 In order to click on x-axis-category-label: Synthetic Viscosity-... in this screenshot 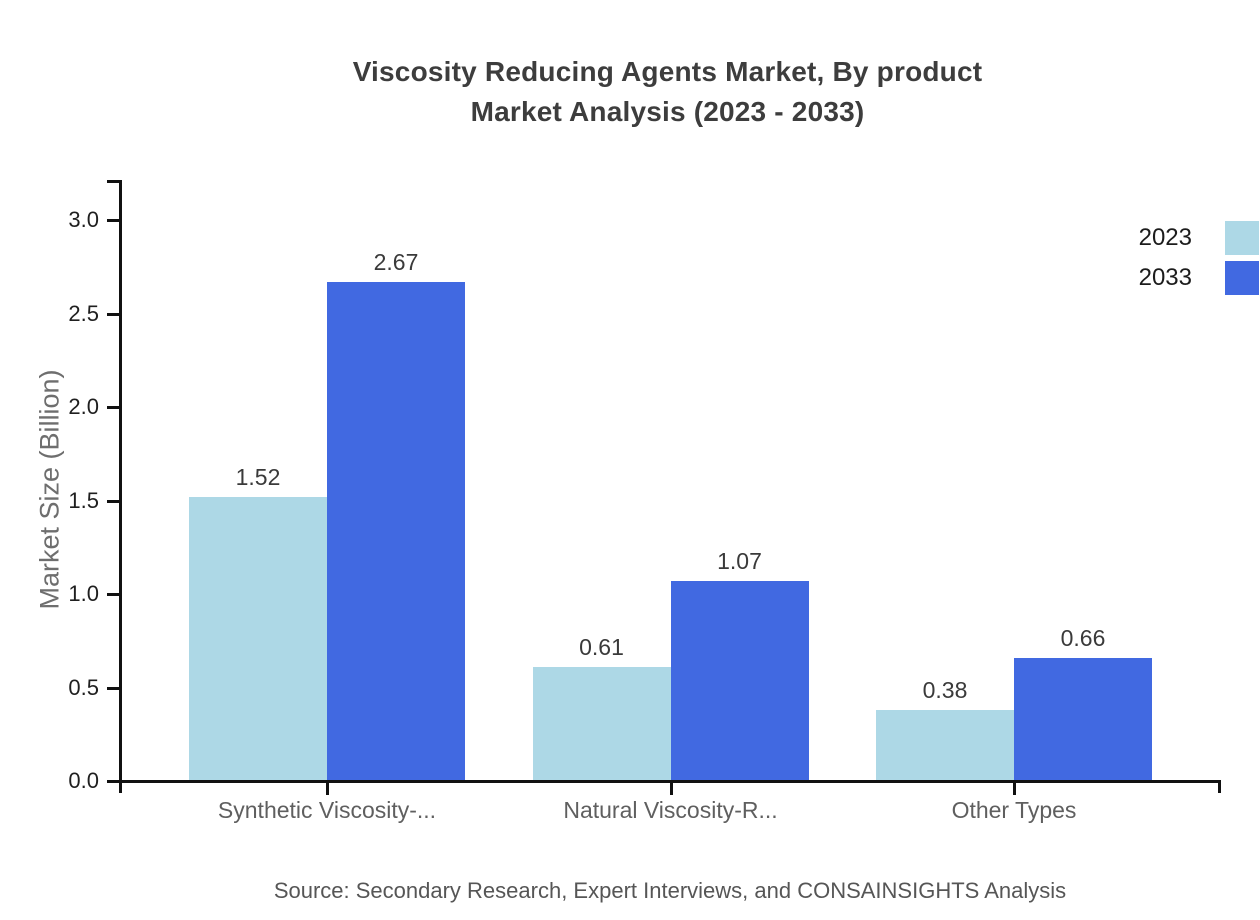, I will do `click(327, 810)`.